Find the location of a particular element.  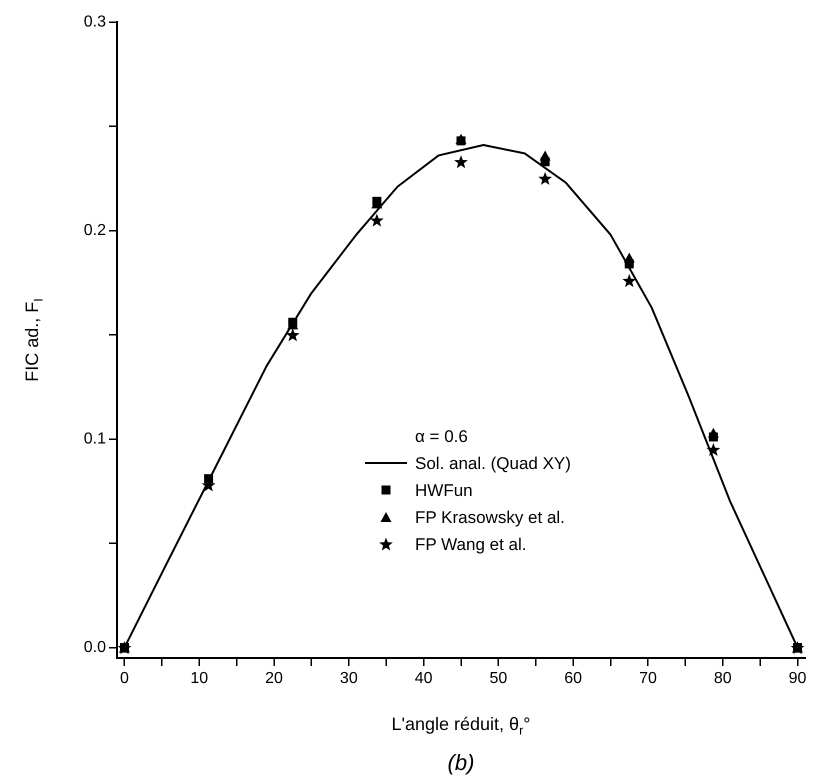

x-tick-label: 90 is located at coordinates (797, 679).